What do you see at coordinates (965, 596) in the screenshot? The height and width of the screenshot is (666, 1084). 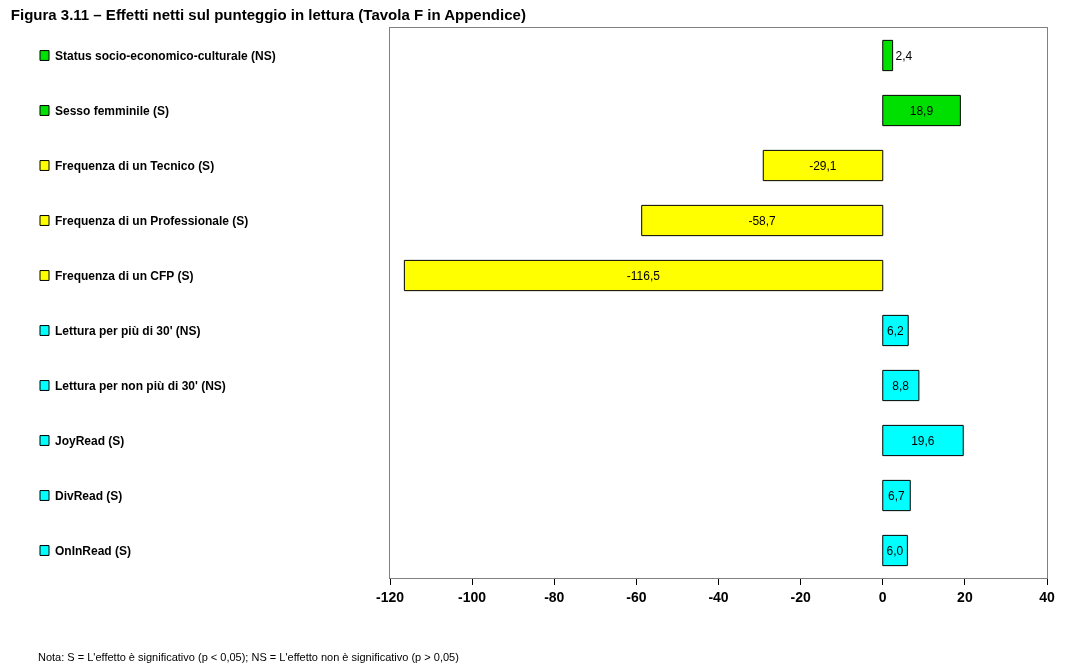 I see `x-tick-label: 20` at bounding box center [965, 596].